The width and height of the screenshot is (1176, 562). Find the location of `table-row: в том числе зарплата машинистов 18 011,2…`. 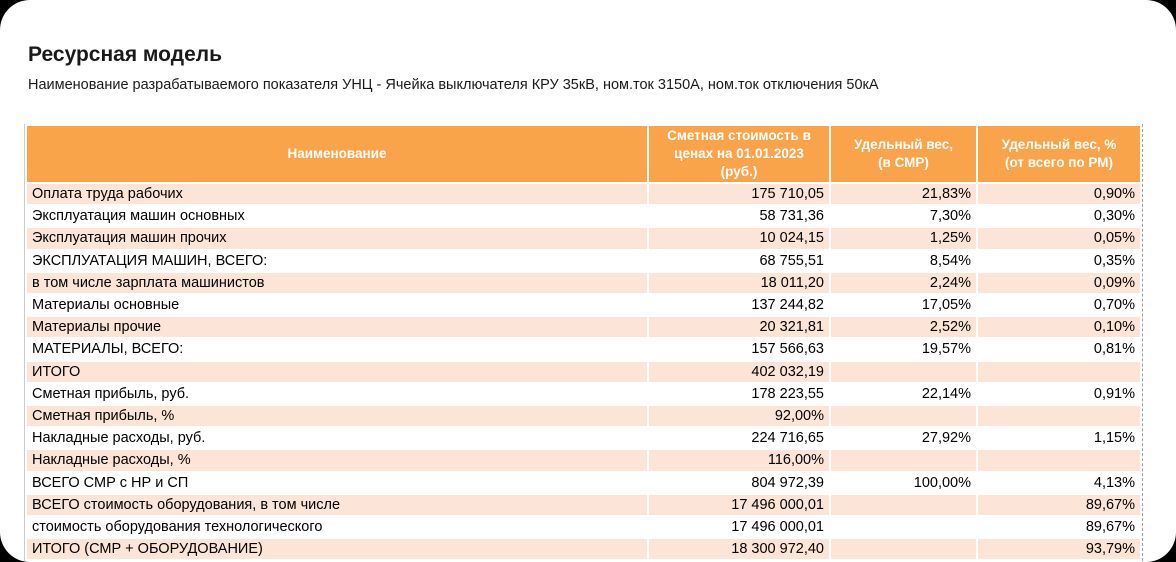

table-row: в том числе зарплата машинистов 18 011,2… is located at coordinates (583, 283).